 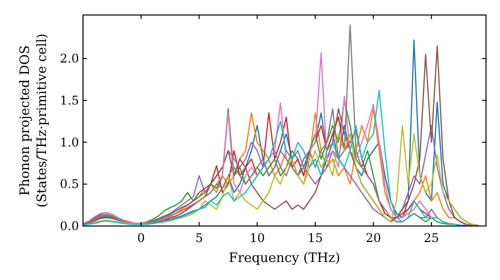 I want to click on x-tick-label: 10, so click(x=257, y=238).